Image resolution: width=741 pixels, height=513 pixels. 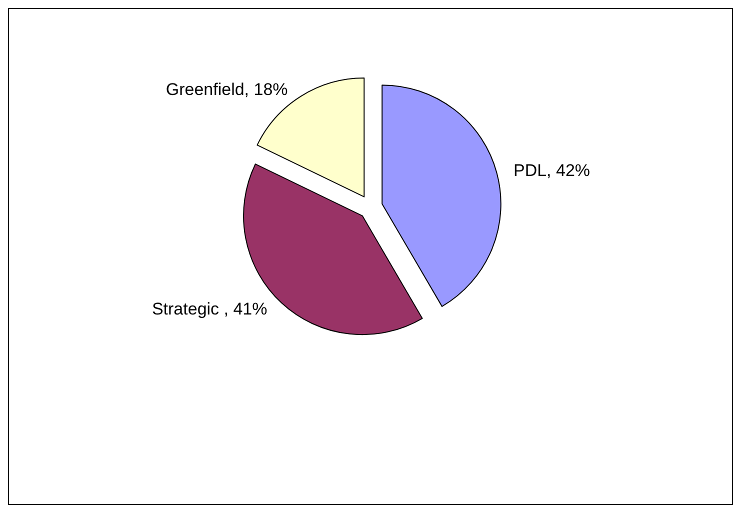 I want to click on slice-label: Strategic , 41%, so click(x=210, y=308).